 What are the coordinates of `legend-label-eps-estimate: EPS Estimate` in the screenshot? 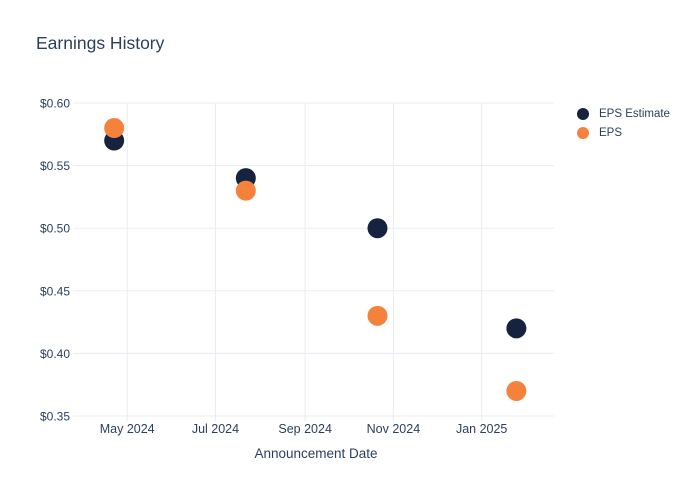 It's located at (634, 113).